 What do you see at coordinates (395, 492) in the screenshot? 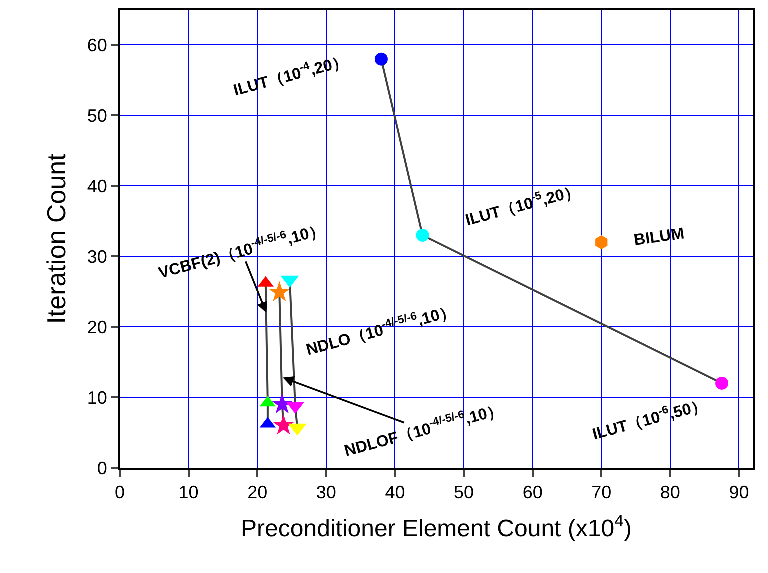
I see `x-tick-label: 40` at bounding box center [395, 492].